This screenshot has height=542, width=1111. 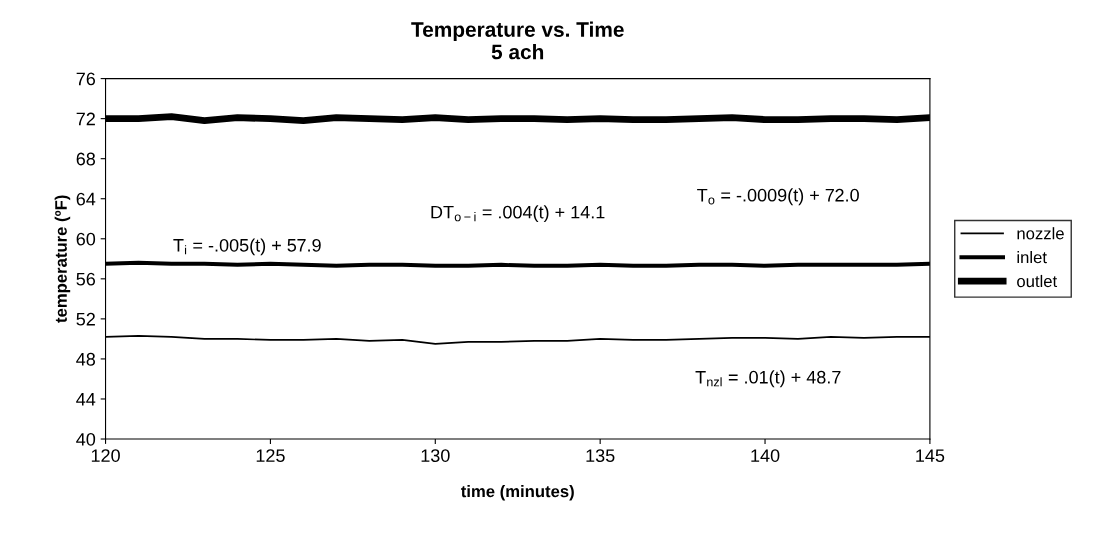 I want to click on x-axis-title: time (minutes), so click(x=517, y=493).